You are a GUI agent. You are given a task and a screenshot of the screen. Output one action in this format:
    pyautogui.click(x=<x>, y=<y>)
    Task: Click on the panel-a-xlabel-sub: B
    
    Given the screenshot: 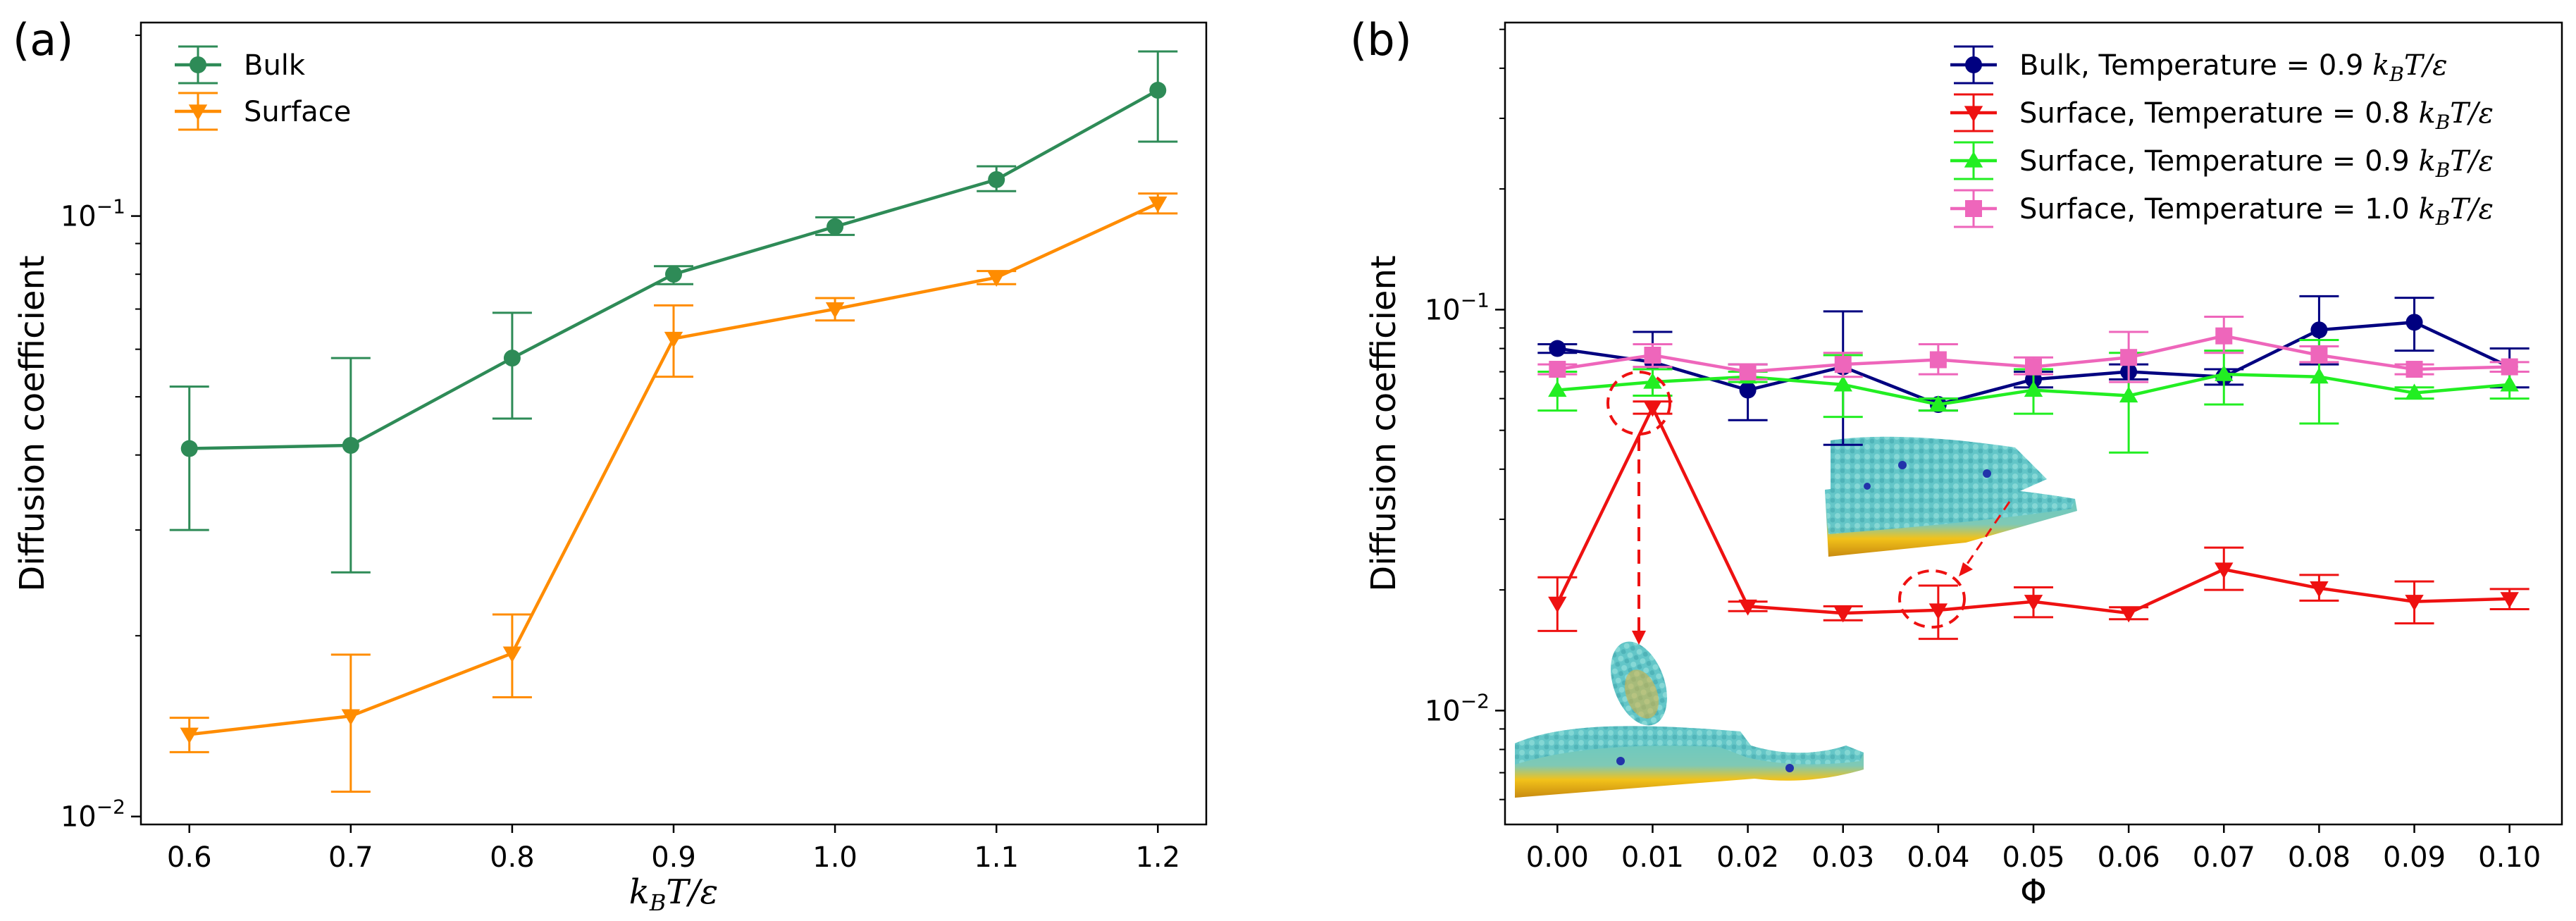 What is the action you would take?
    pyautogui.click(x=658, y=902)
    